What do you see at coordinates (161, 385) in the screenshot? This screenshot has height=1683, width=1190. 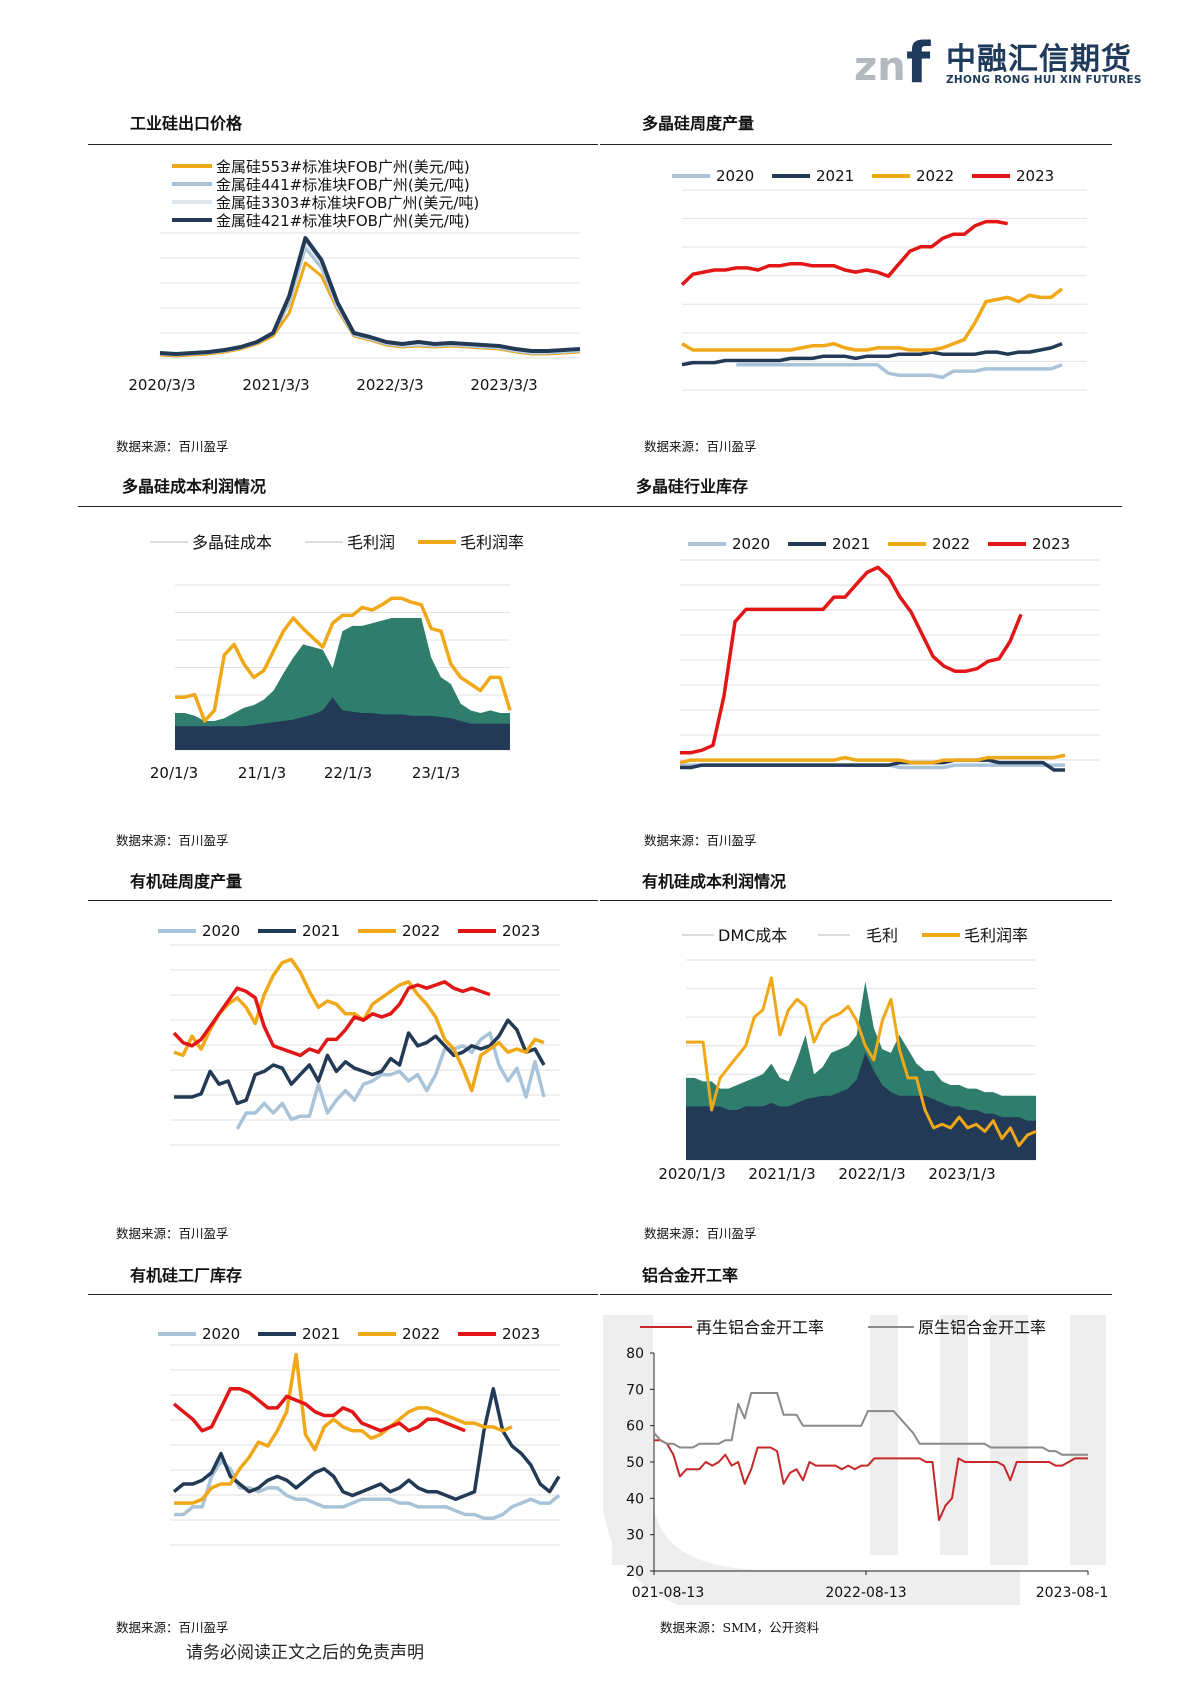 I see `x-tick-label: 2020/3/3` at bounding box center [161, 385].